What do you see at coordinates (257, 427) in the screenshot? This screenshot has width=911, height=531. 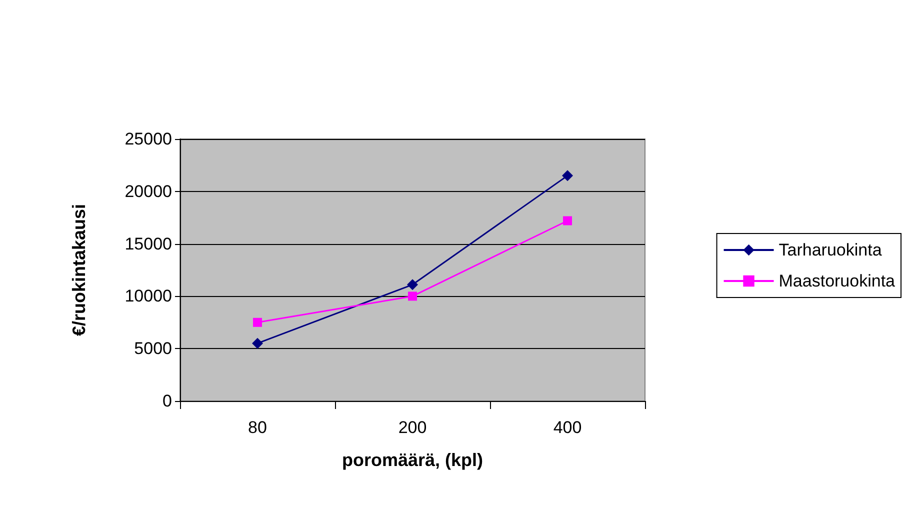 I see `x-tick-label: 80` at bounding box center [257, 427].